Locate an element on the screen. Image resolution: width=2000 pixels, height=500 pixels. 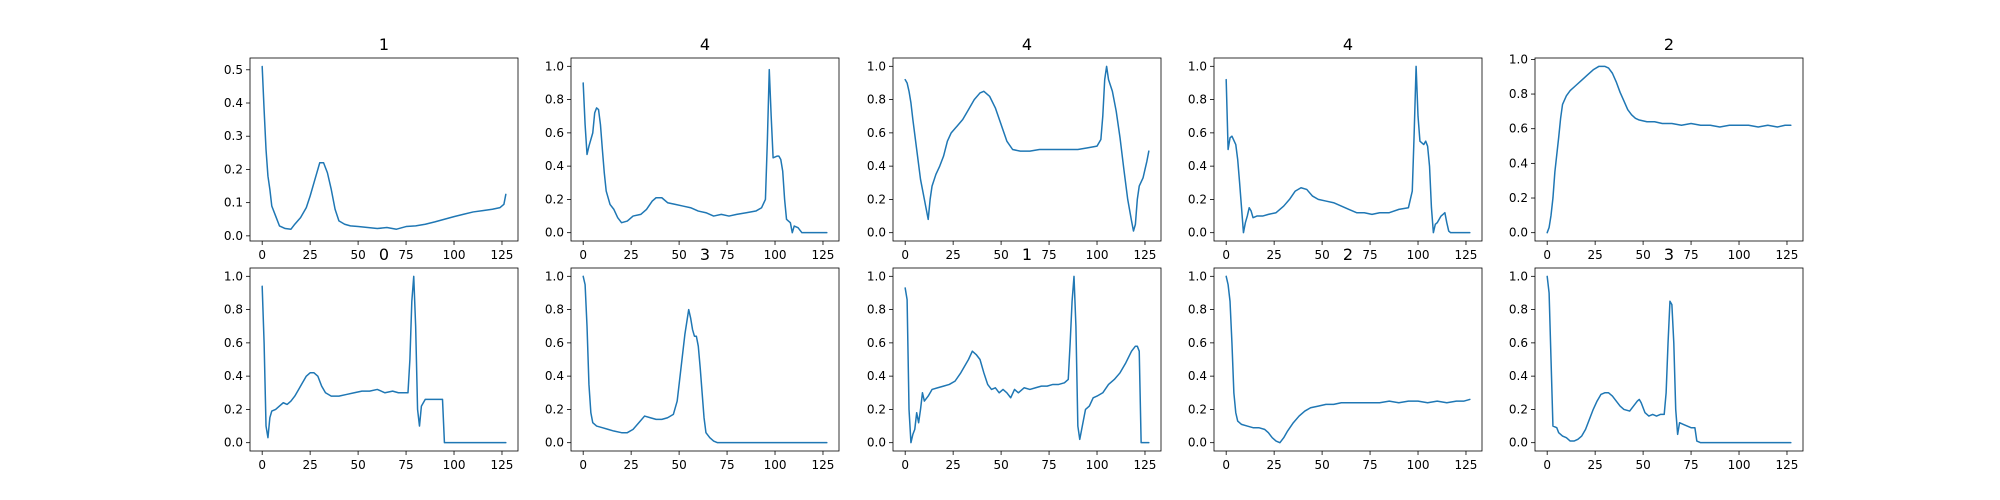
subplot-title: 0 is located at coordinates (384, 254).